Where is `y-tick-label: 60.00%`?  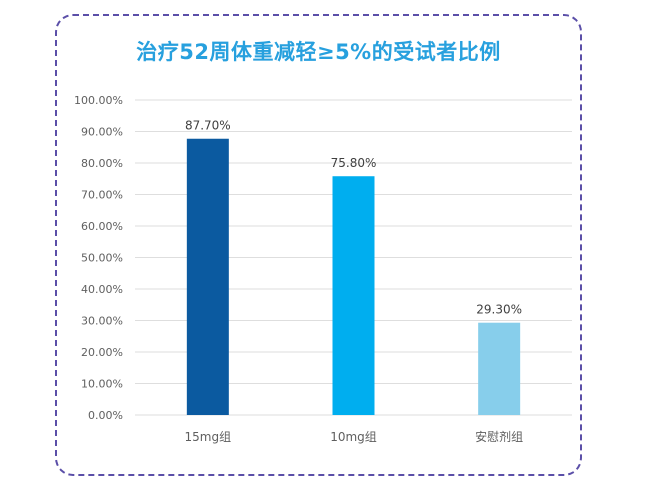 y-tick-label: 60.00% is located at coordinates (102, 226).